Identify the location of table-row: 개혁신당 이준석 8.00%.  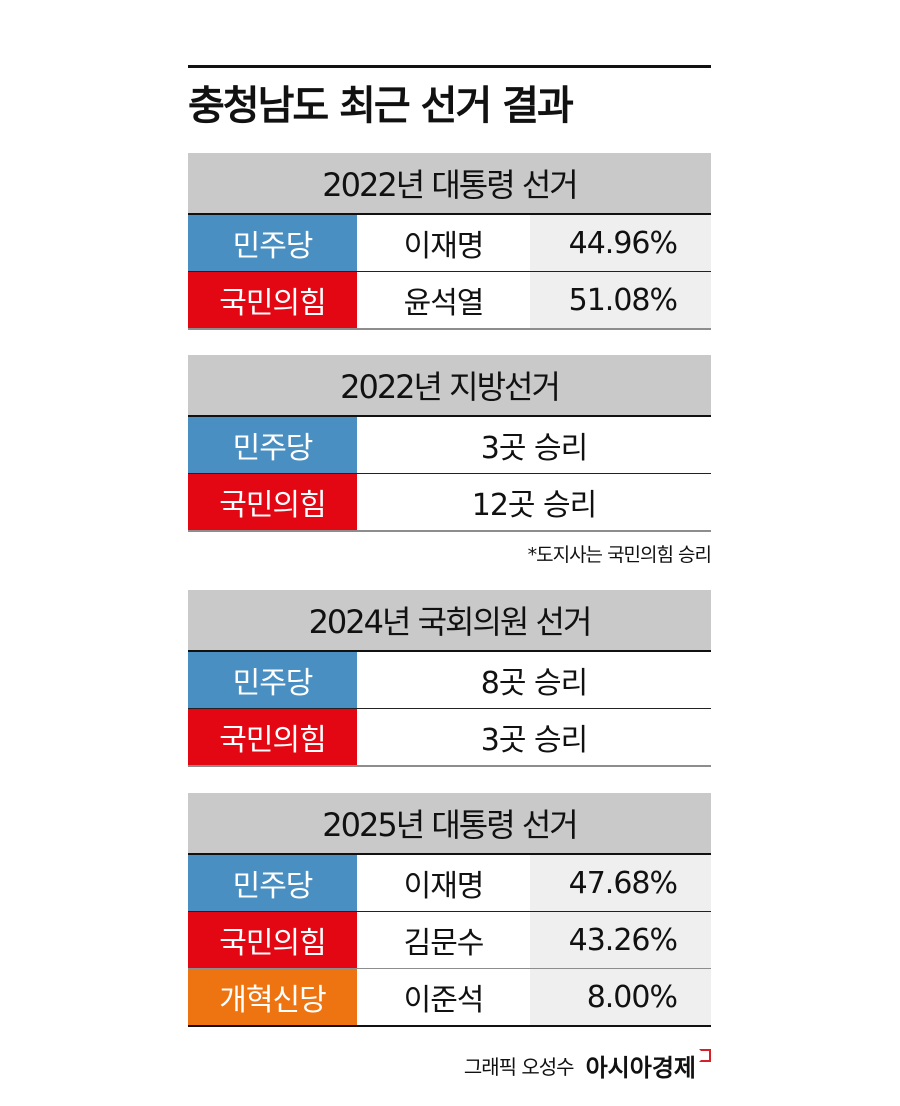
(449, 998).